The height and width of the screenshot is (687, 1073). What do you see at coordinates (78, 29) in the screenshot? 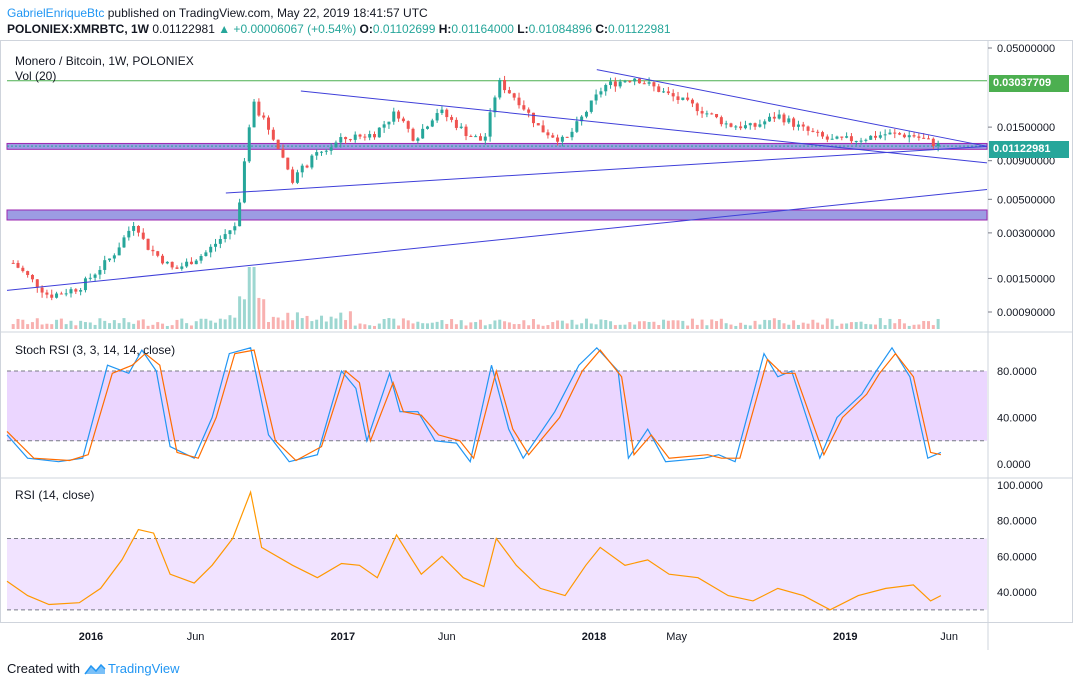
I see `symbol-label: POLONIEX:XMRBTC, 1W` at bounding box center [78, 29].